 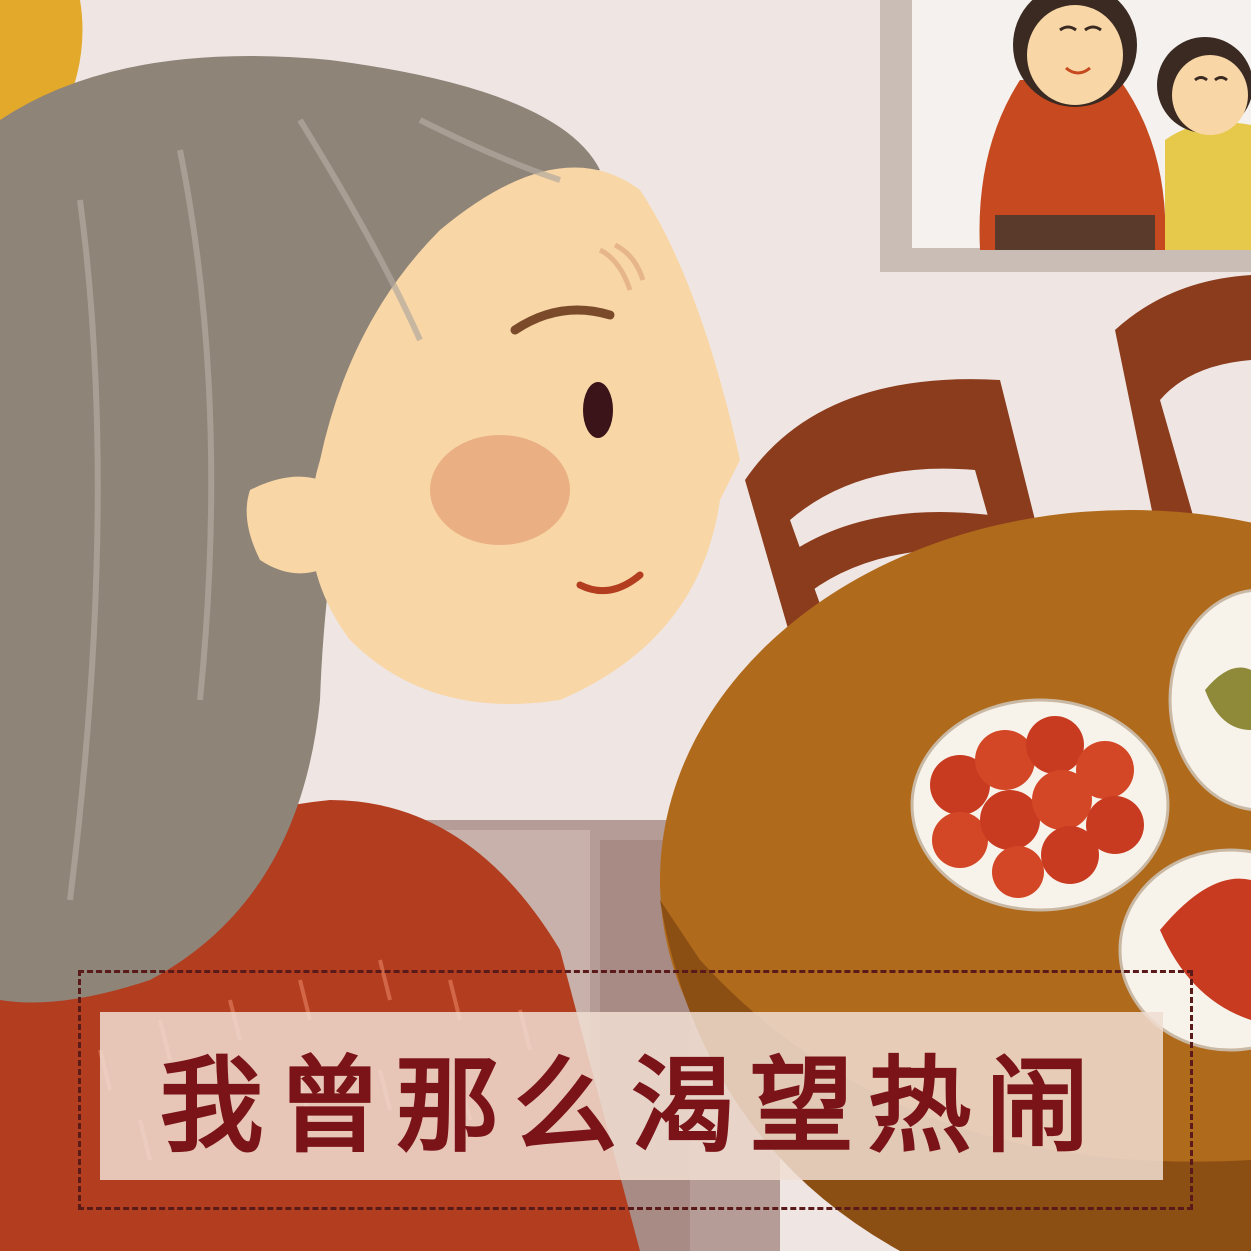 I want to click on plate-sliced-meat, so click(x=1184, y=950).